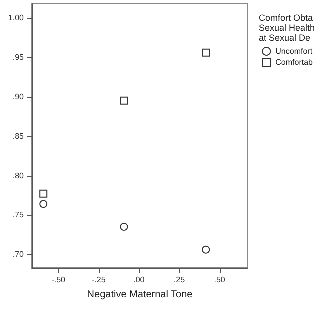  Describe the element at coordinates (18, 175) in the screenshot. I see `y-tick-label: .80` at that location.